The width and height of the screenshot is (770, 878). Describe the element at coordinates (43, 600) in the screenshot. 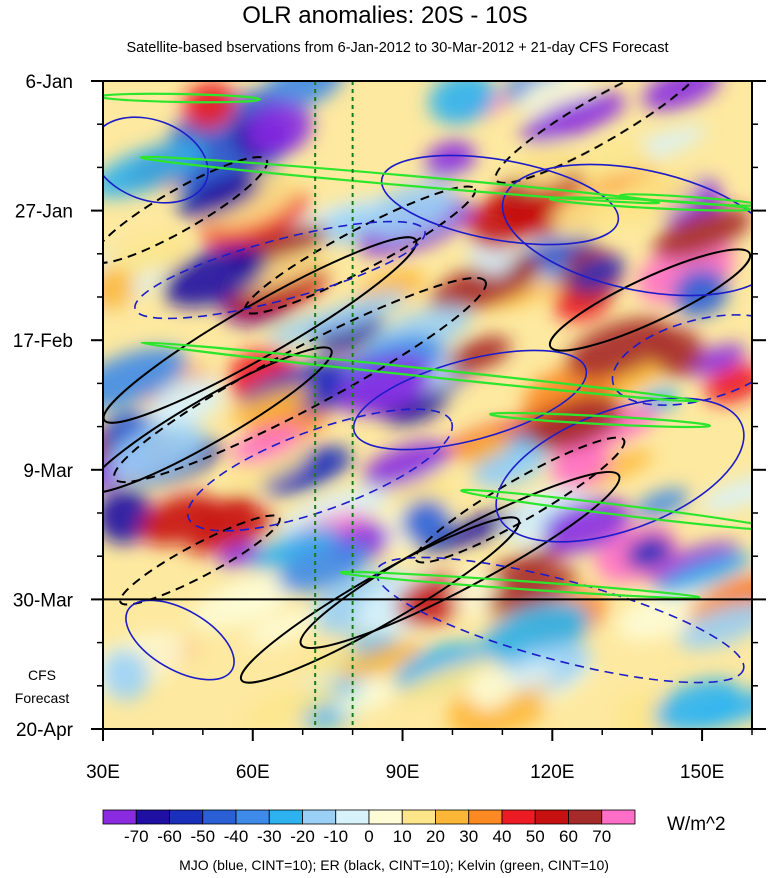

I see `y-tick-label: 30-Mar` at that location.